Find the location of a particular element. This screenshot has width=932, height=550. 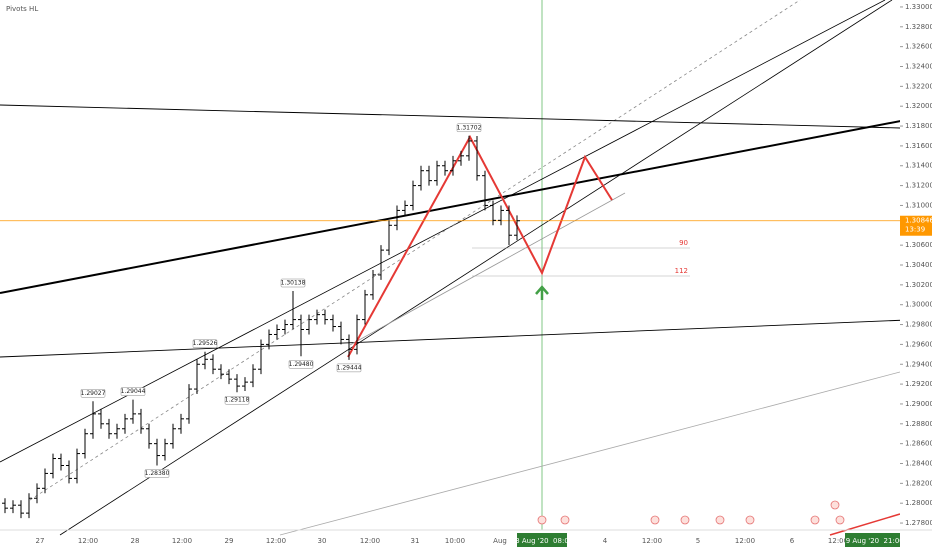

y-tick-label: 1.30400 is located at coordinates (918, 265).